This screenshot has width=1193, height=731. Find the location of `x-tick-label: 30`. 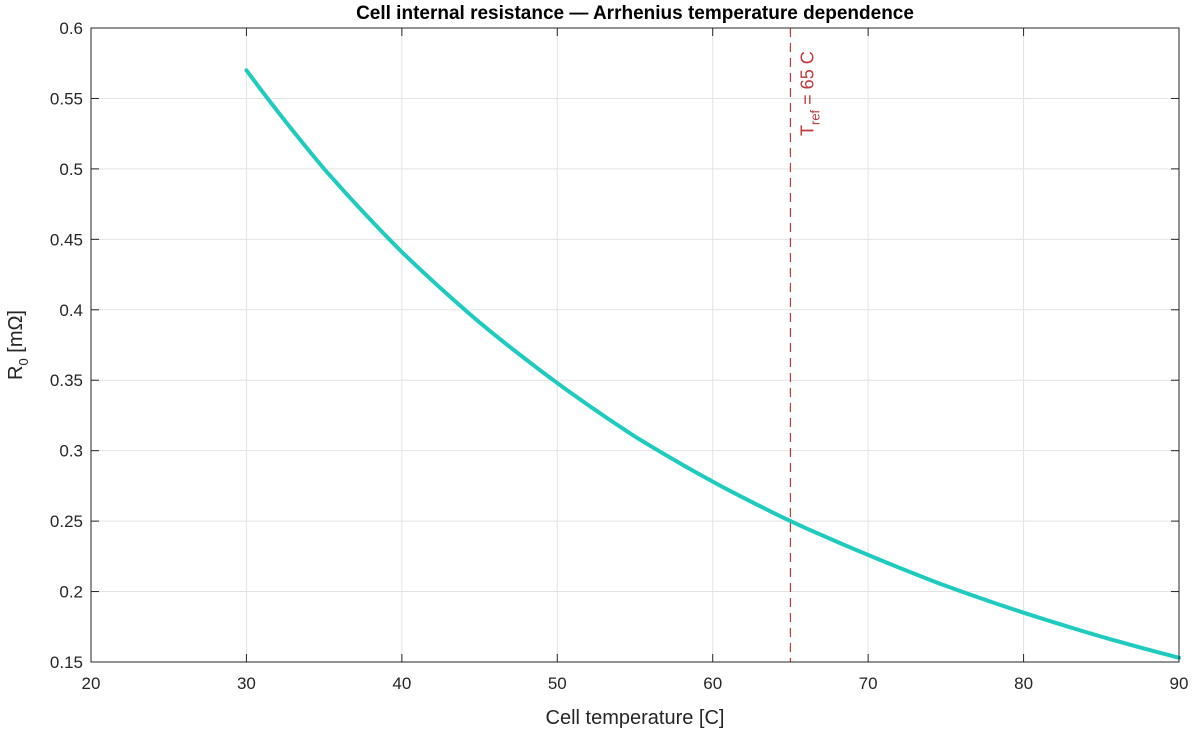

x-tick-label: 30 is located at coordinates (246, 683).